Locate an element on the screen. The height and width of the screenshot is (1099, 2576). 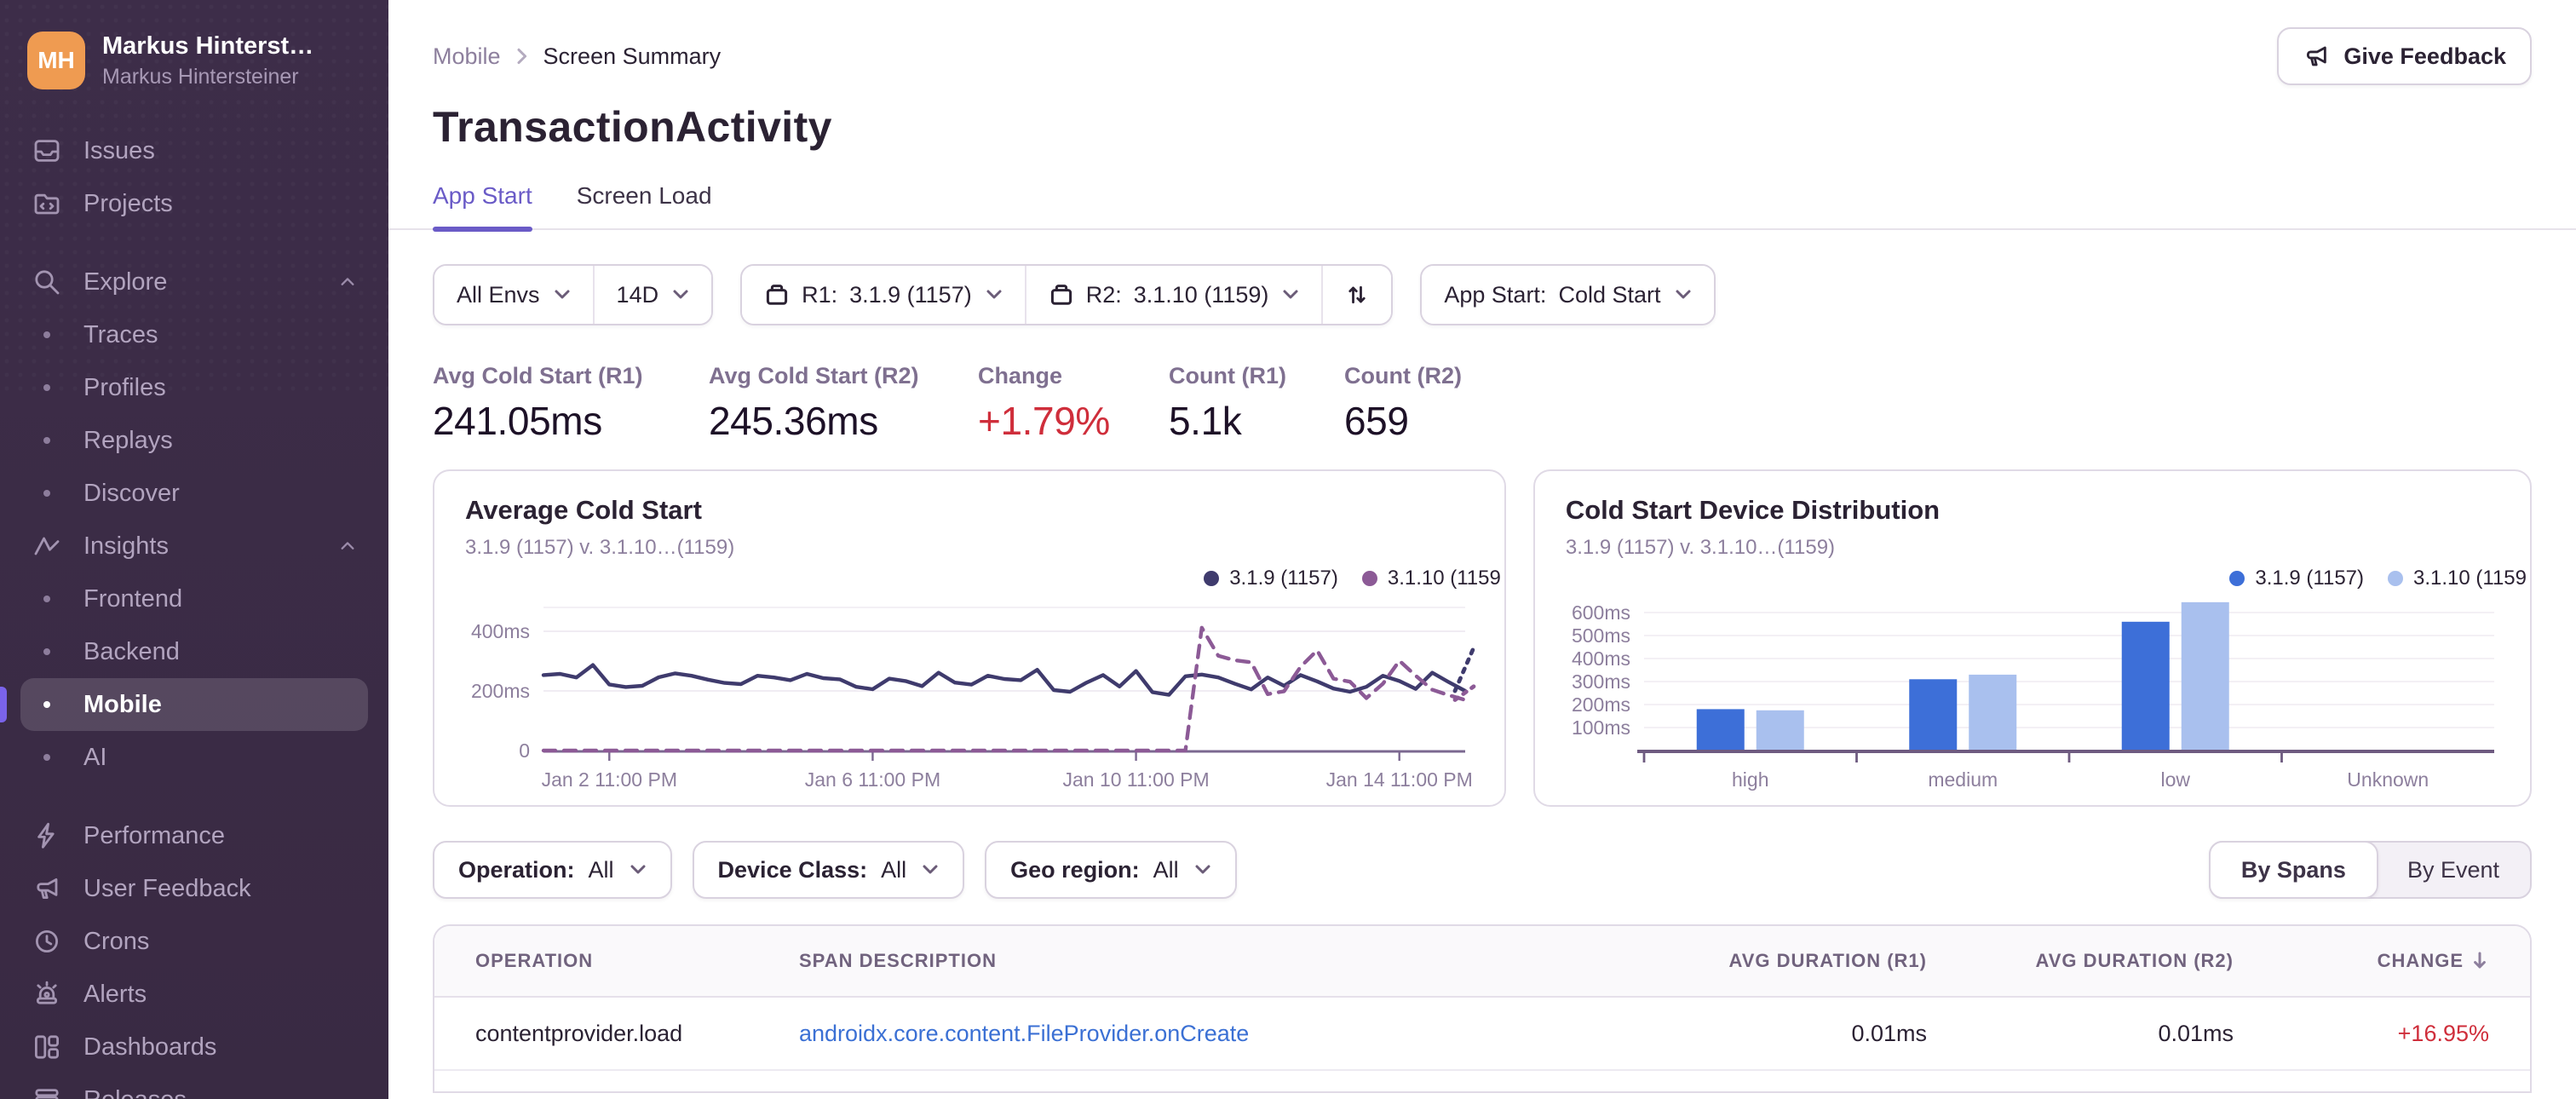
cell-change: +16.95% is located at coordinates (2443, 1033).